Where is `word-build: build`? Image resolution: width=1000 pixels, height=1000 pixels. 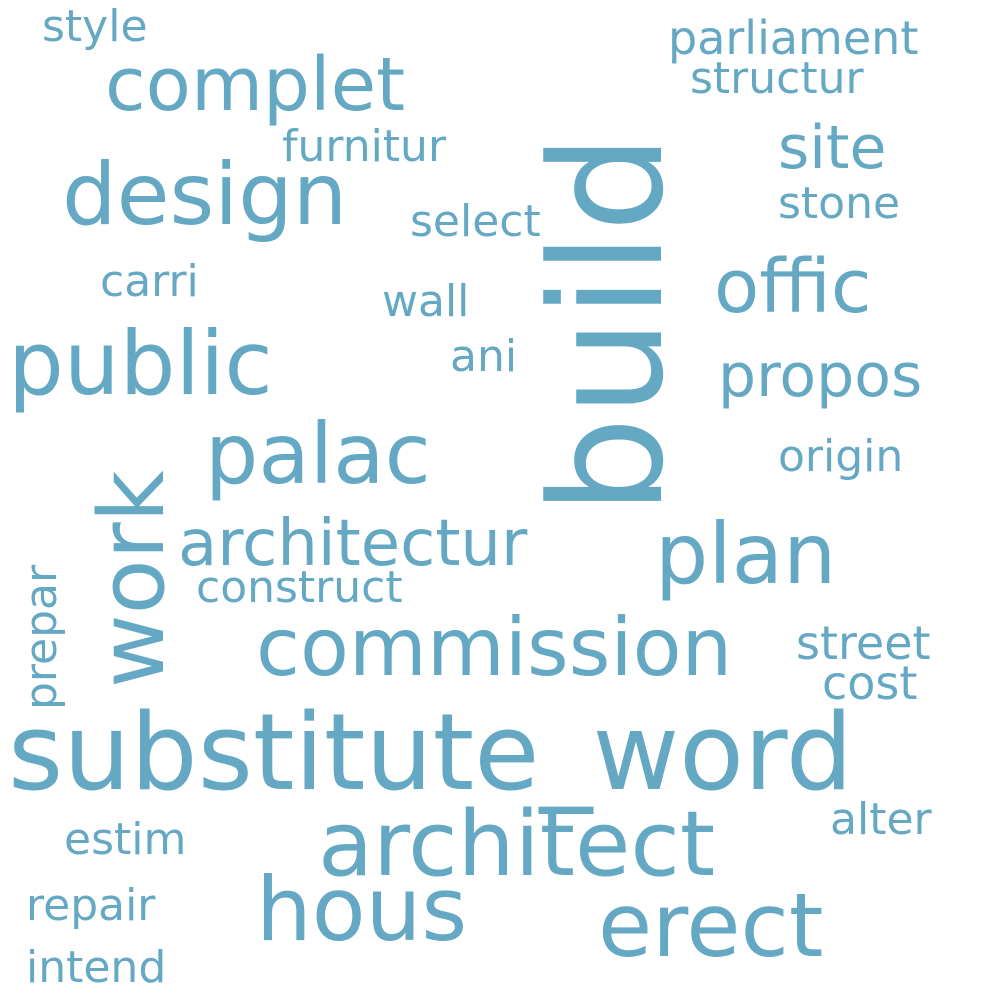 word-build: build is located at coordinates (607, 324).